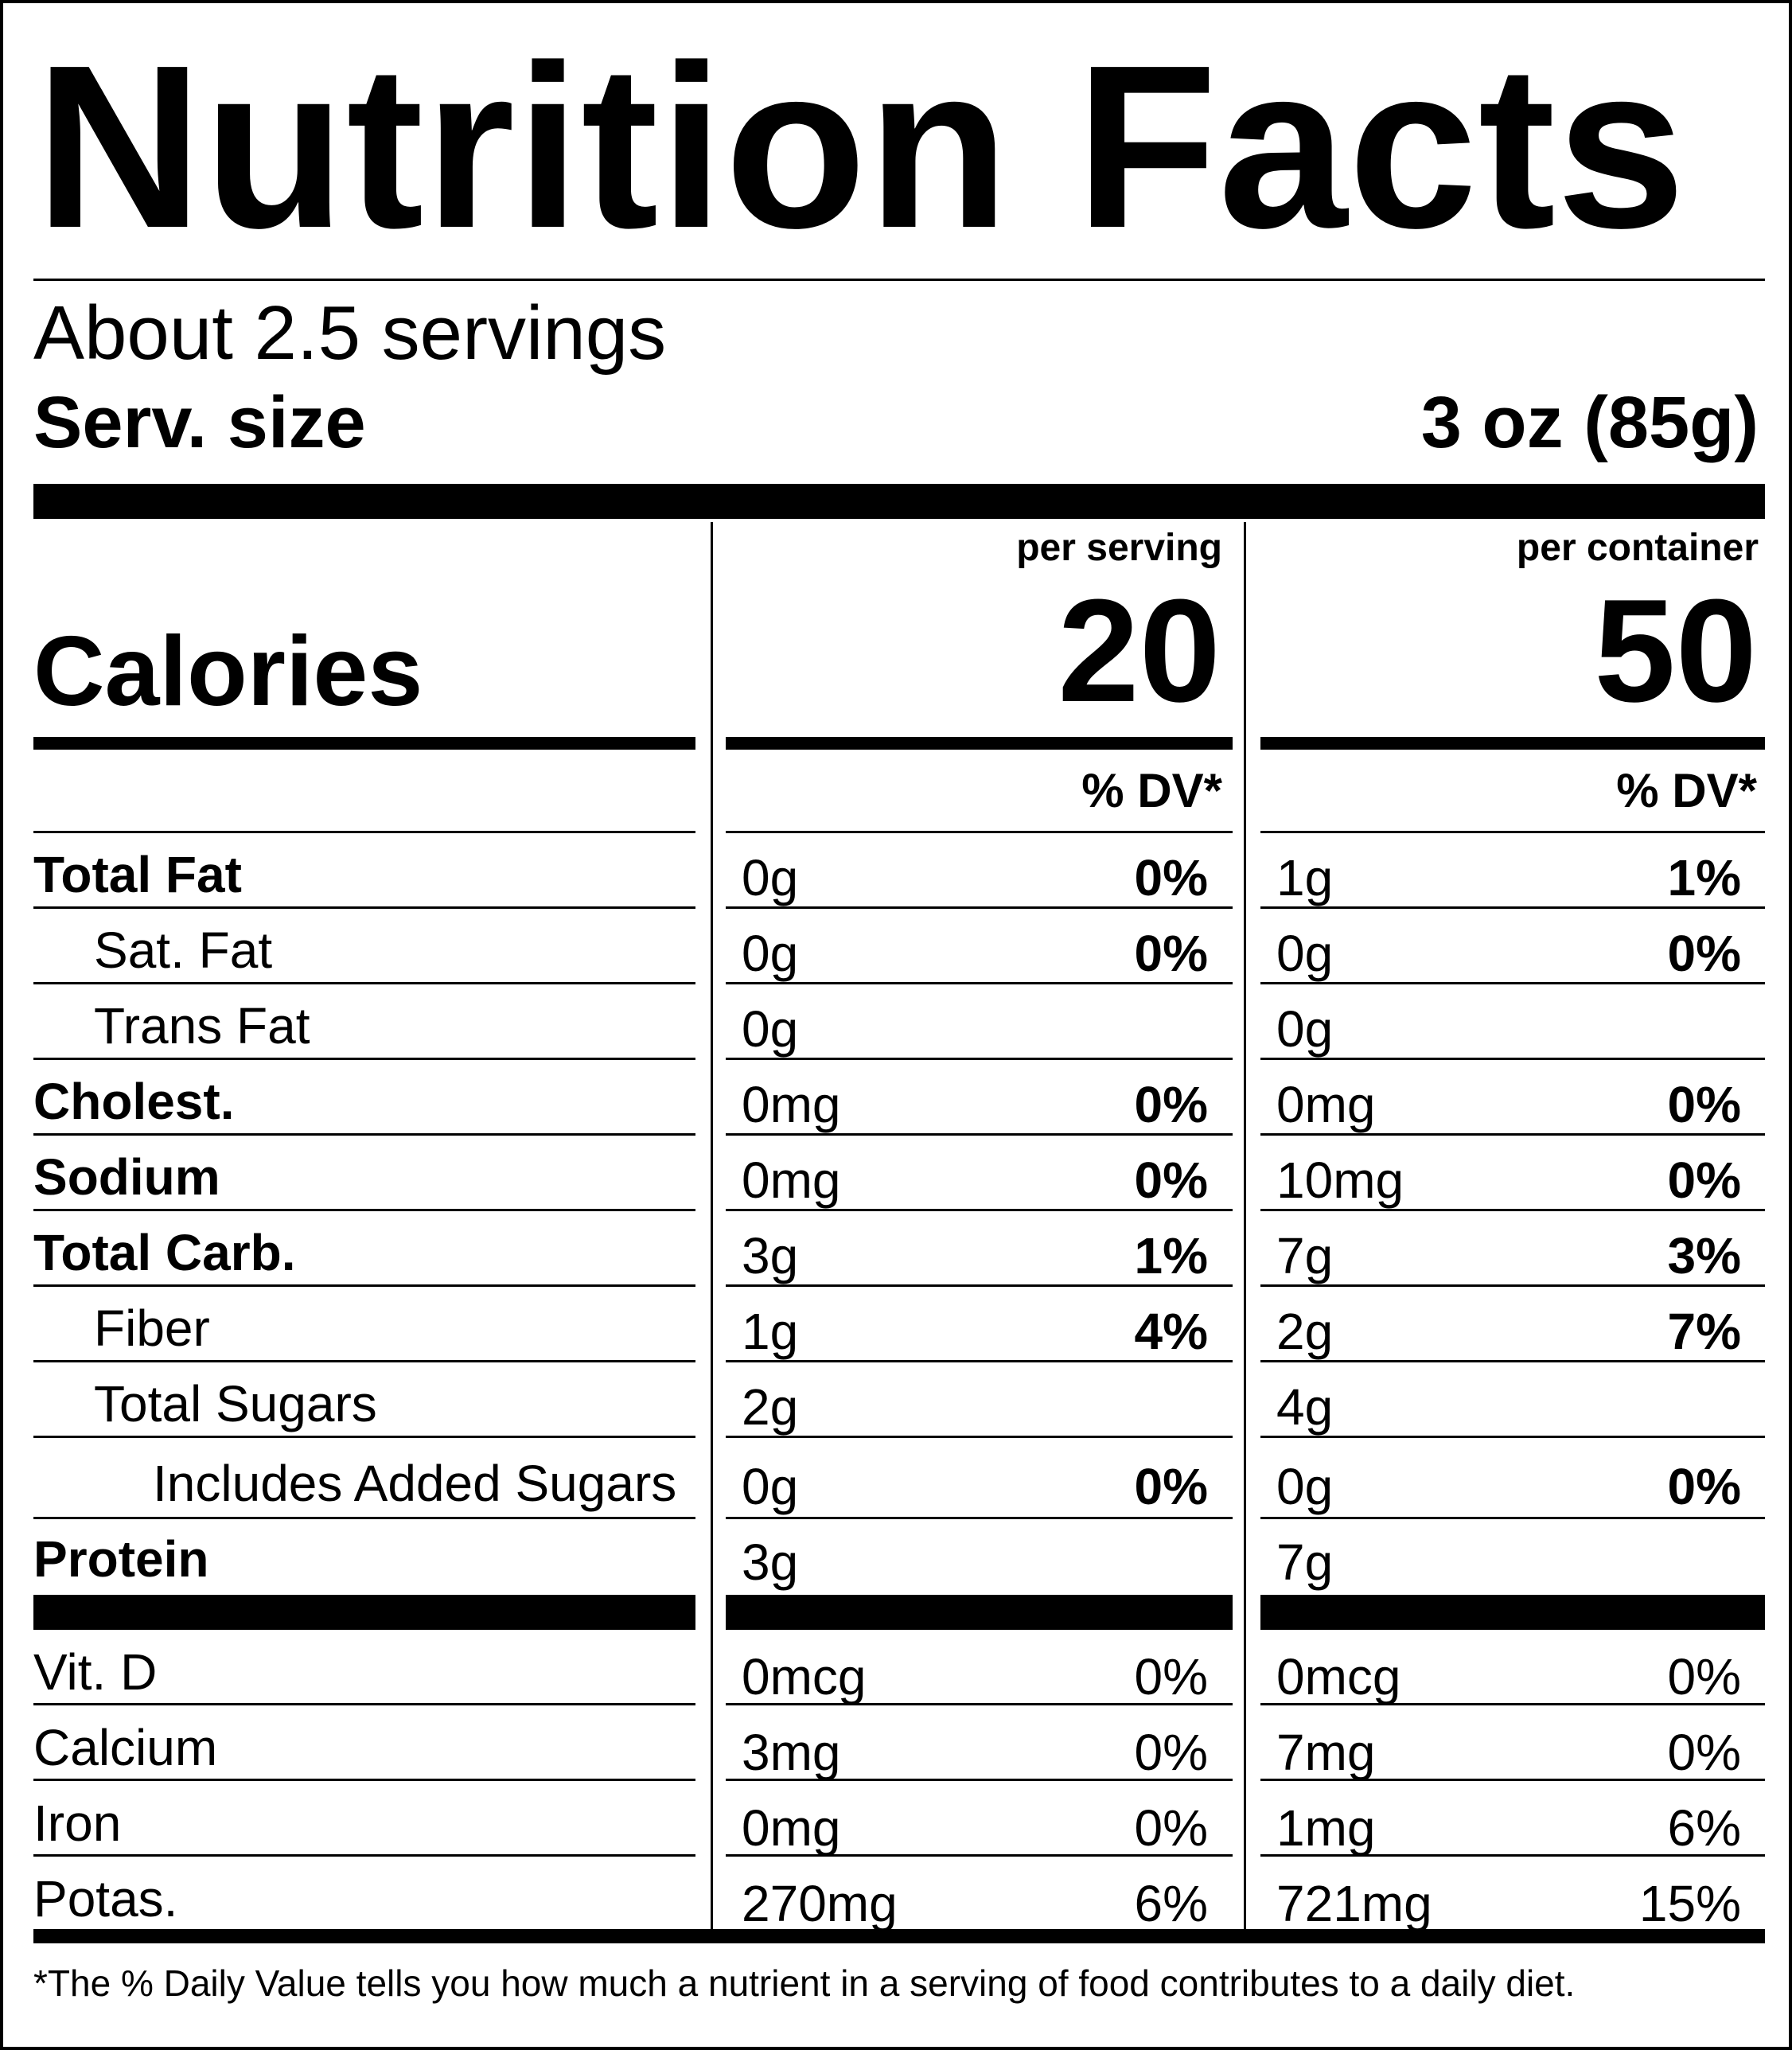  Describe the element at coordinates (1305, 878) in the screenshot. I see `container-amount: 1g` at that location.